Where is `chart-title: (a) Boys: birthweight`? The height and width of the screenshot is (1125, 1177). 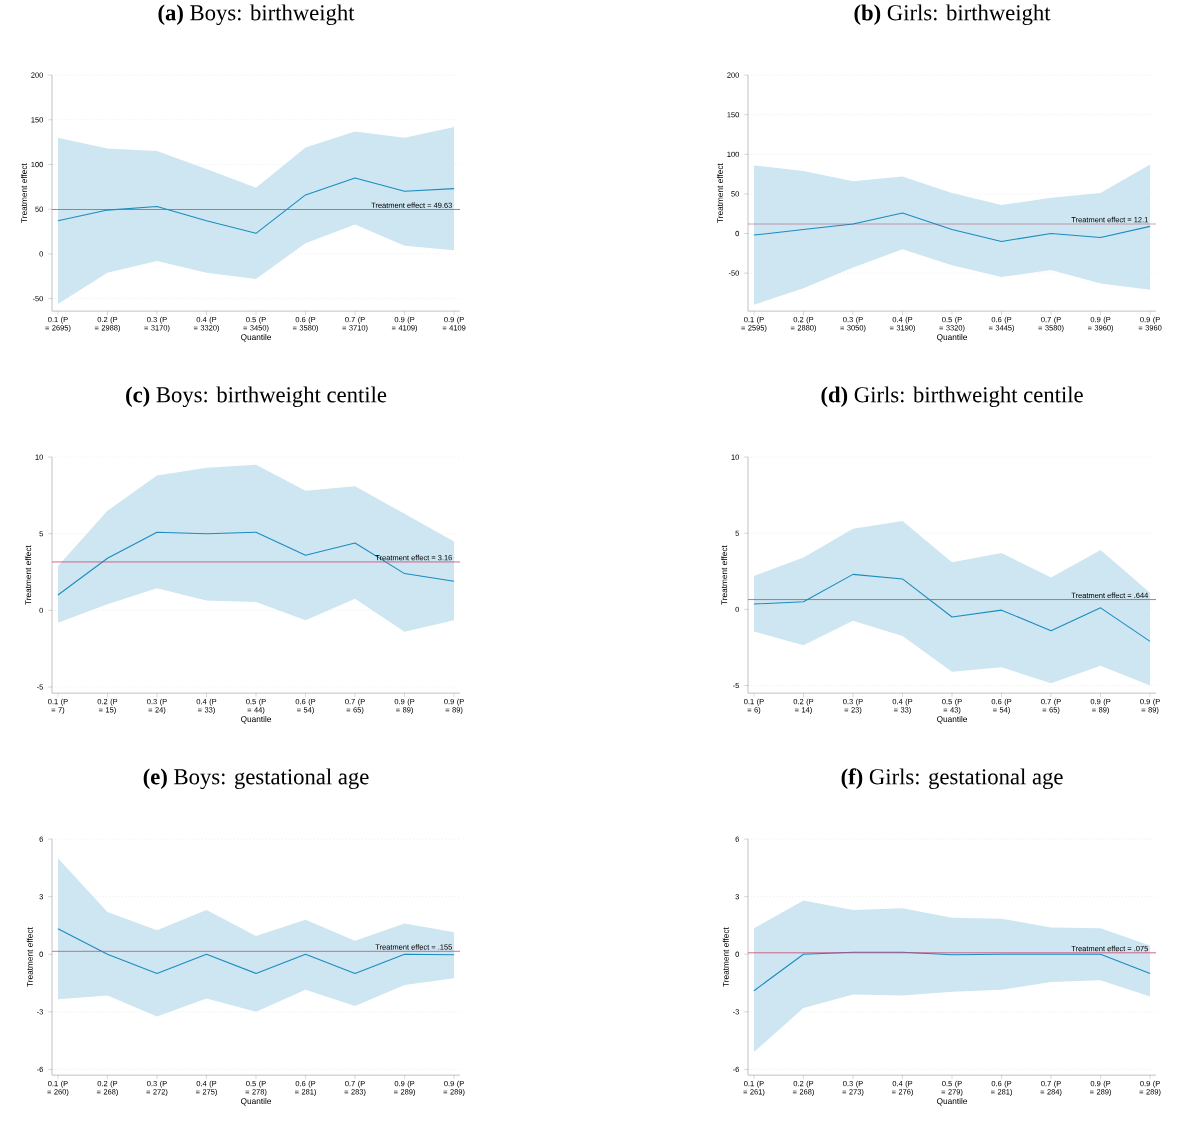
chart-title: (a) Boys: birthweight is located at coordinates (256, 15).